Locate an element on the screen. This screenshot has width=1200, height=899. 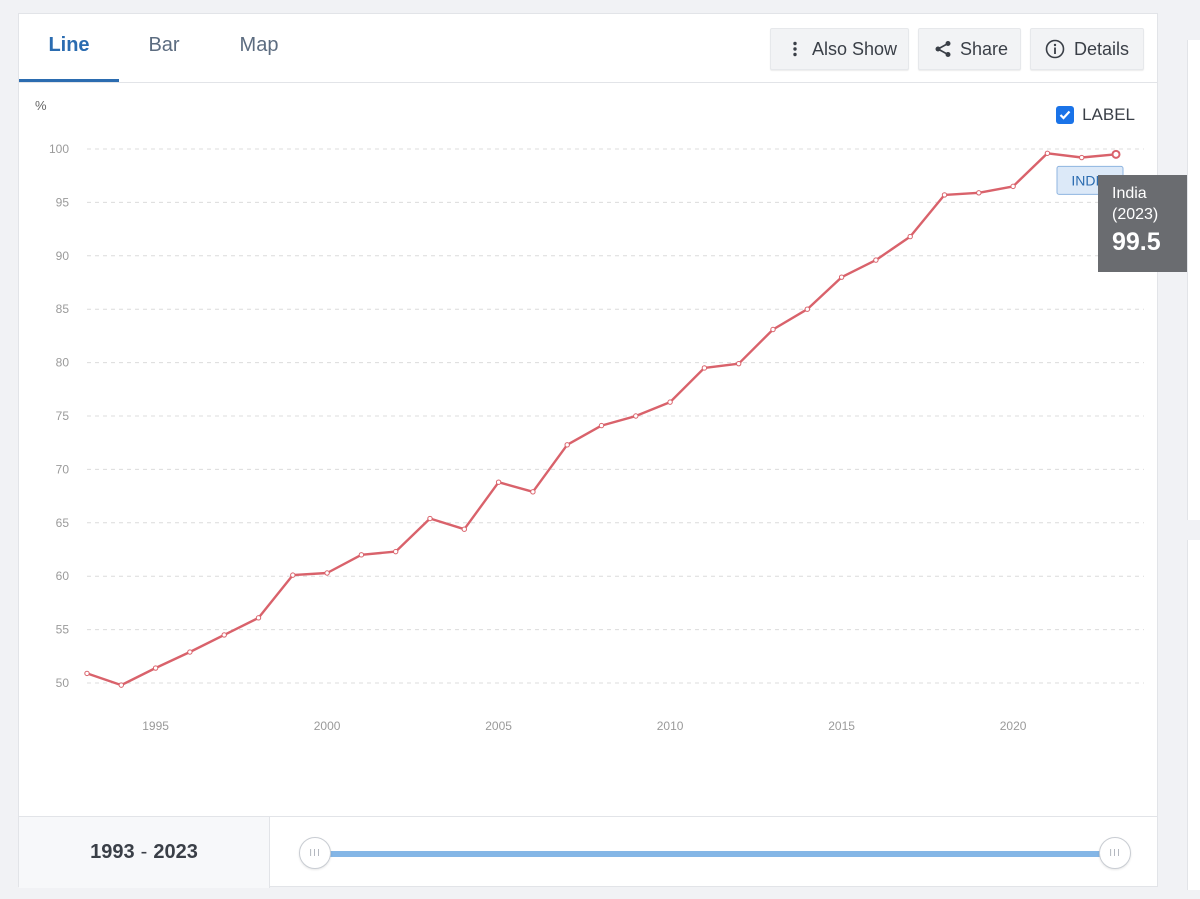
share-button: Share is located at coordinates (969, 49).